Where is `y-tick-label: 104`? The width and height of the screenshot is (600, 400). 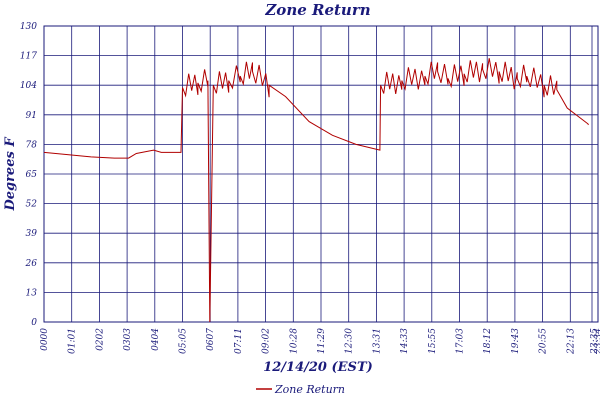 y-tick-label: 104 is located at coordinates (28, 86).